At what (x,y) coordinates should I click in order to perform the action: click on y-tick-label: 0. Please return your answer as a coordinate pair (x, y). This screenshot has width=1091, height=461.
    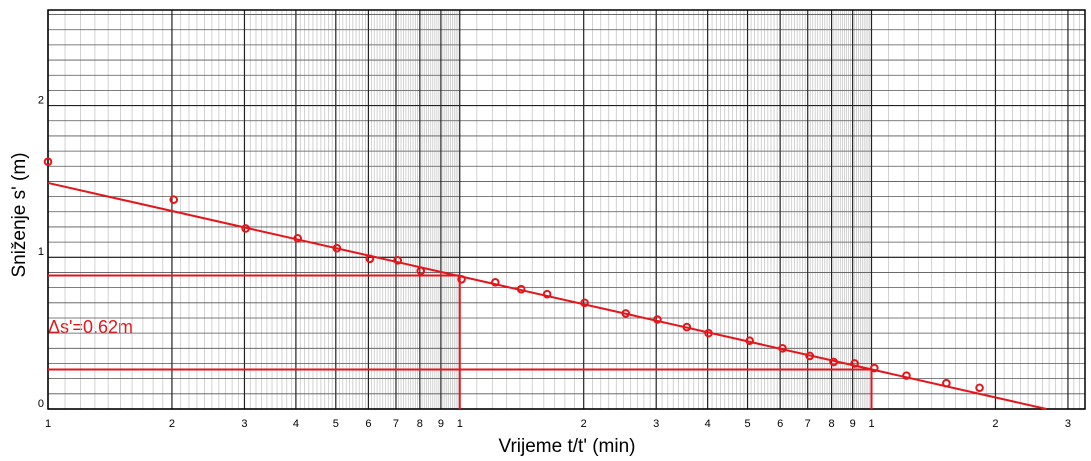
    Looking at the image, I should click on (41, 404).